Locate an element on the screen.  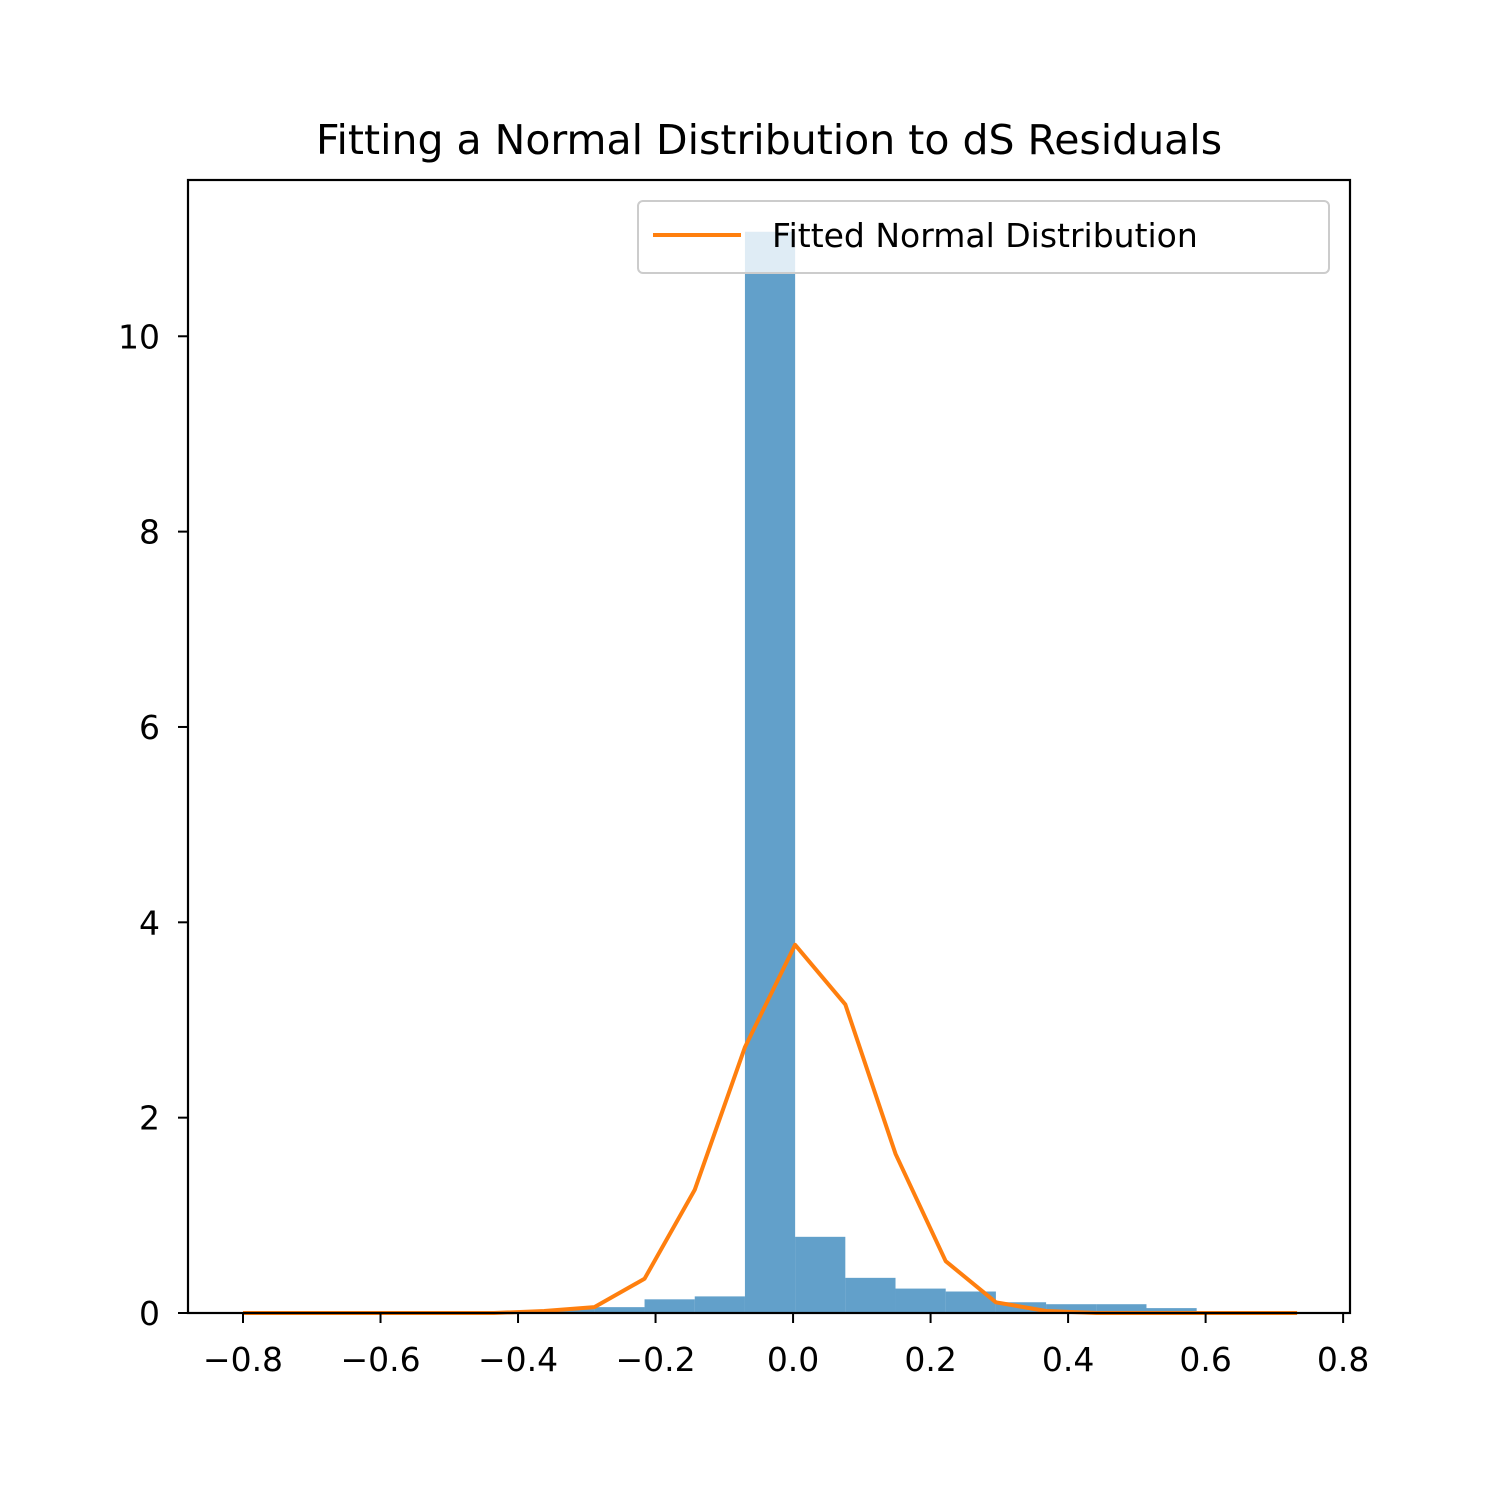
x-tick-label: 0.8 is located at coordinates (1343, 1359).